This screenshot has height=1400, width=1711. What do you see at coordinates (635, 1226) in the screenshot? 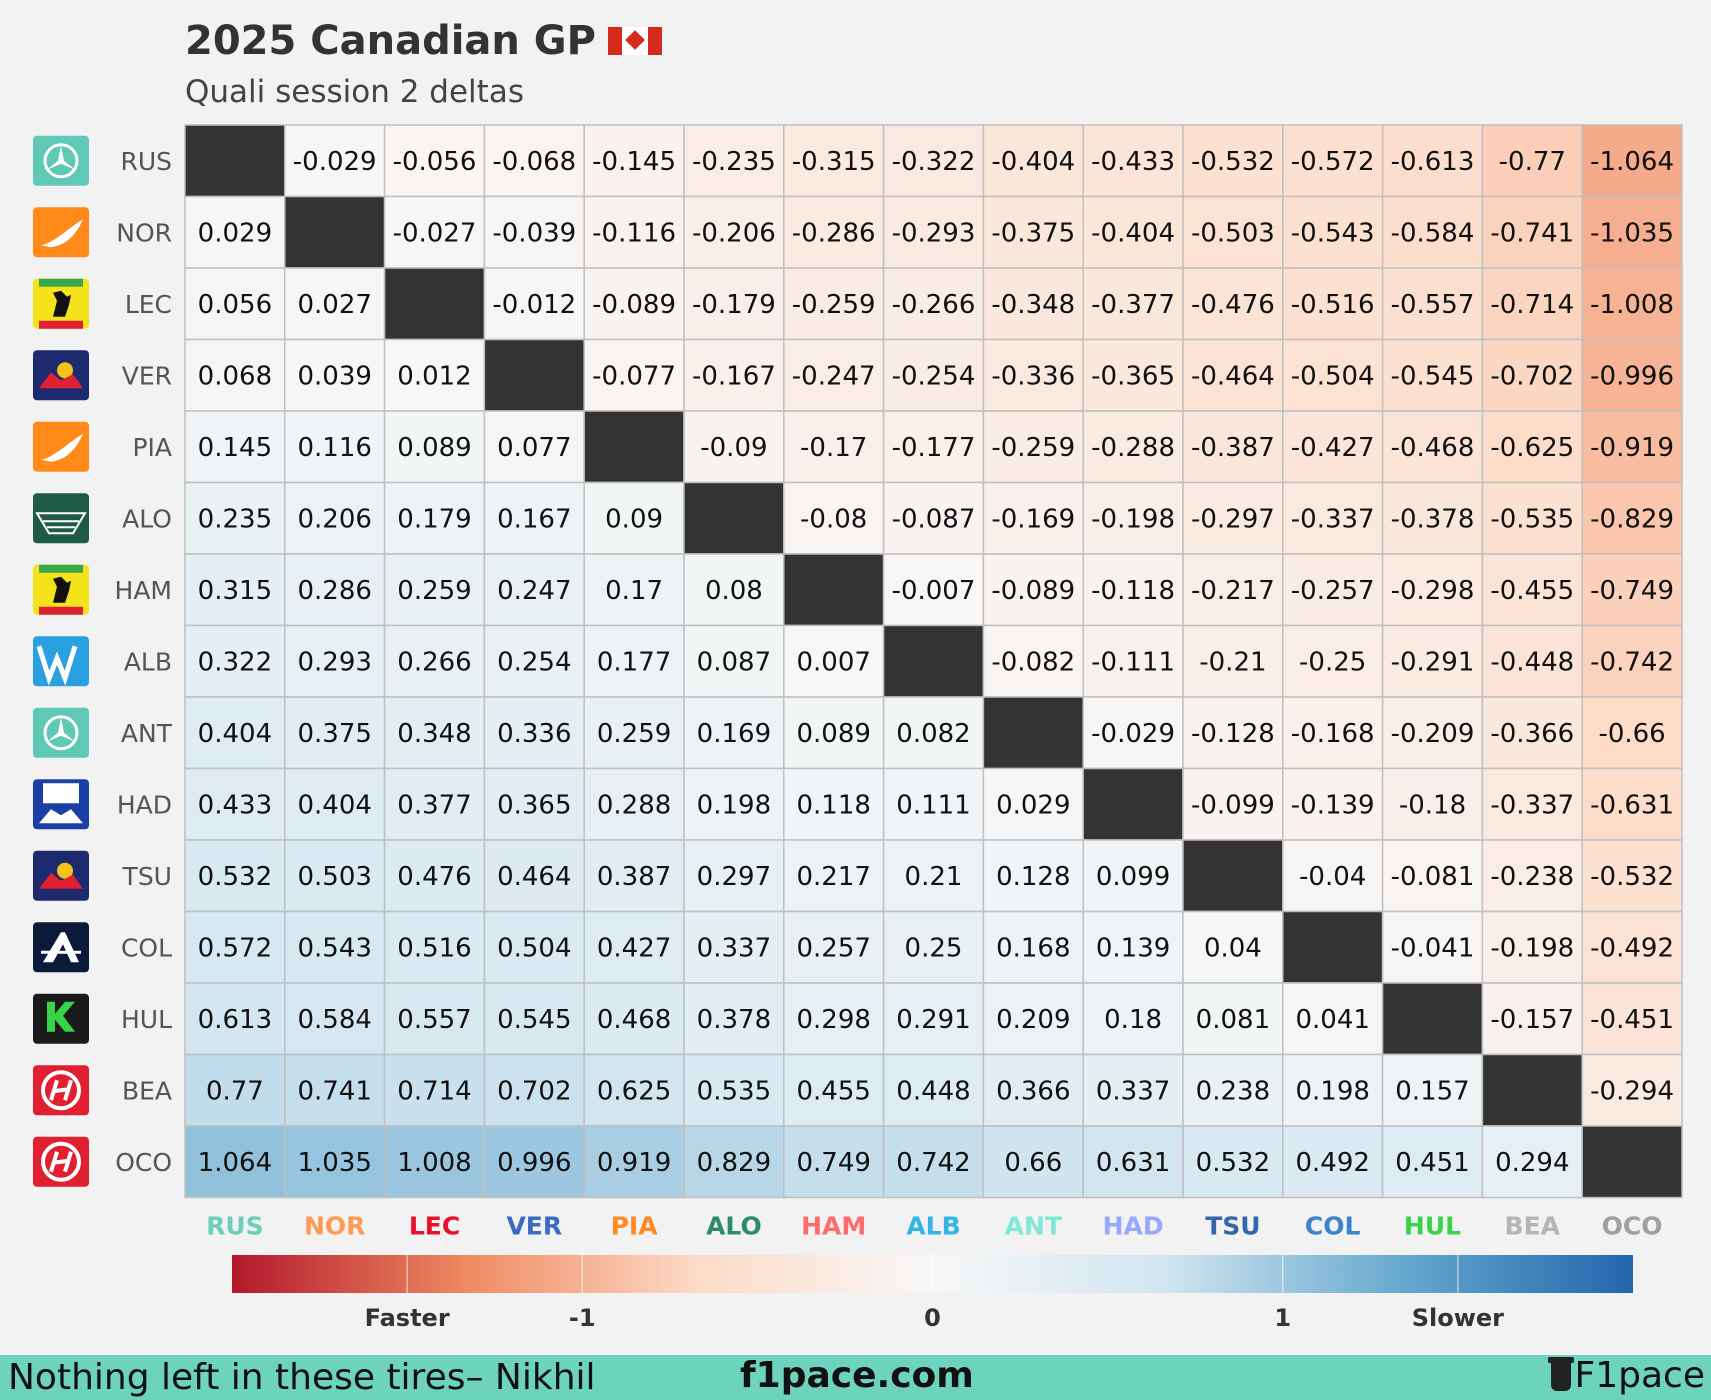
I see `column-label: PIA` at bounding box center [635, 1226].